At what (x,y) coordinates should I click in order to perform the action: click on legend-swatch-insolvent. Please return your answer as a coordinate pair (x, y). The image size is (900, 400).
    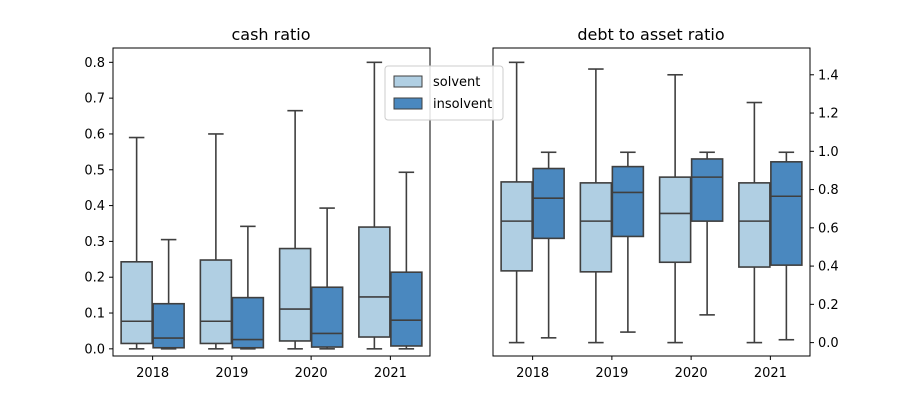
    Looking at the image, I should click on (408, 103).